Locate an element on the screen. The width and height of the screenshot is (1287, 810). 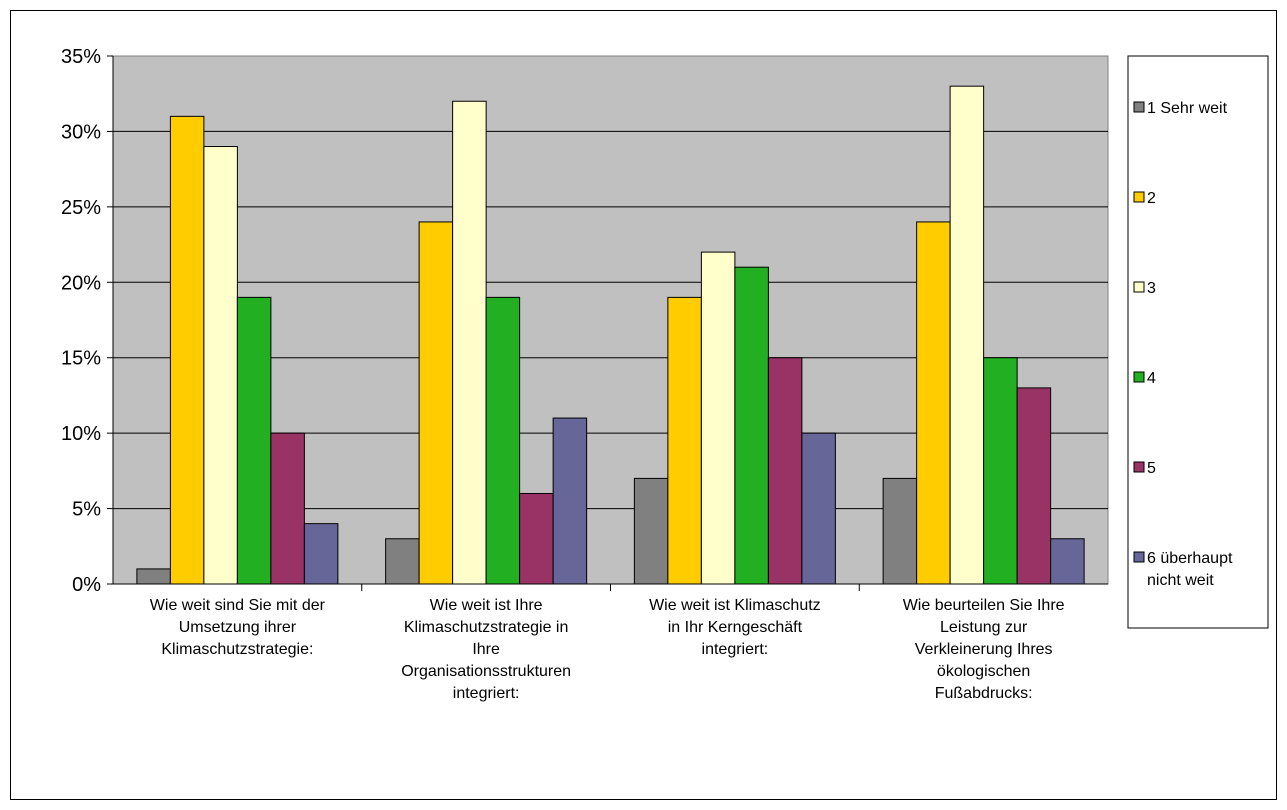
y-tick-label: 15% is located at coordinates (81, 359).